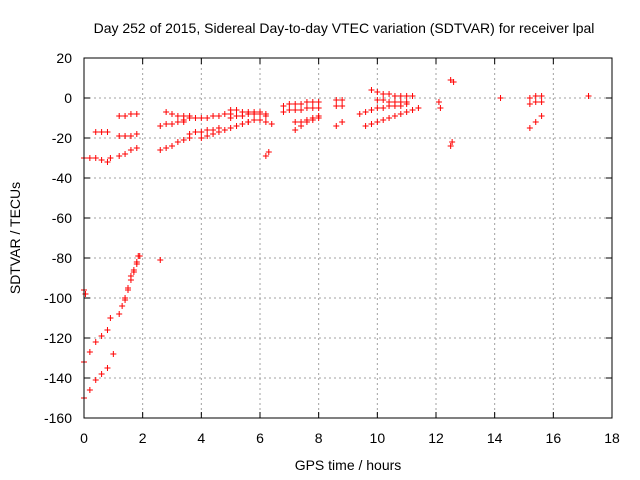  Describe the element at coordinates (62, 138) in the screenshot. I see `y-tick-label: -20` at that location.